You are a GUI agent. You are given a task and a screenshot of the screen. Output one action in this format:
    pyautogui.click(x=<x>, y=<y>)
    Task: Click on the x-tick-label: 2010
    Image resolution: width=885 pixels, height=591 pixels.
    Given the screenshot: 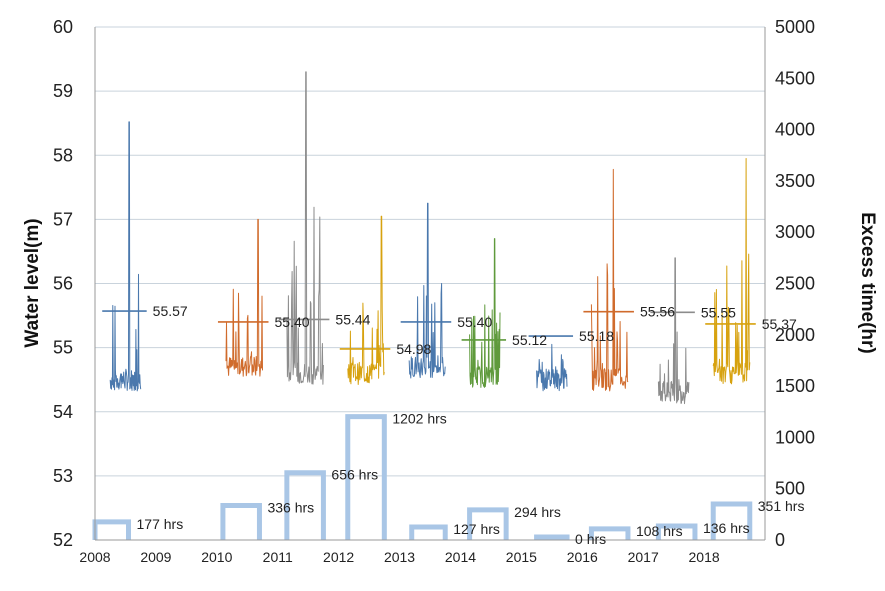 What is the action you would take?
    pyautogui.click(x=216, y=557)
    